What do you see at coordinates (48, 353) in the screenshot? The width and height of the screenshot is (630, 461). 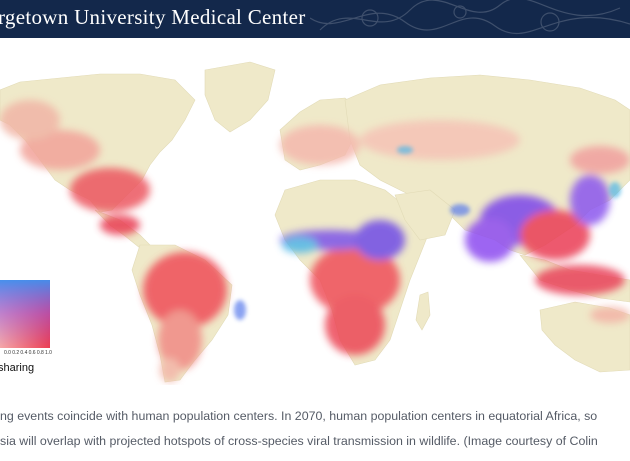 I see `legend-tick: 1.0` at bounding box center [48, 353].